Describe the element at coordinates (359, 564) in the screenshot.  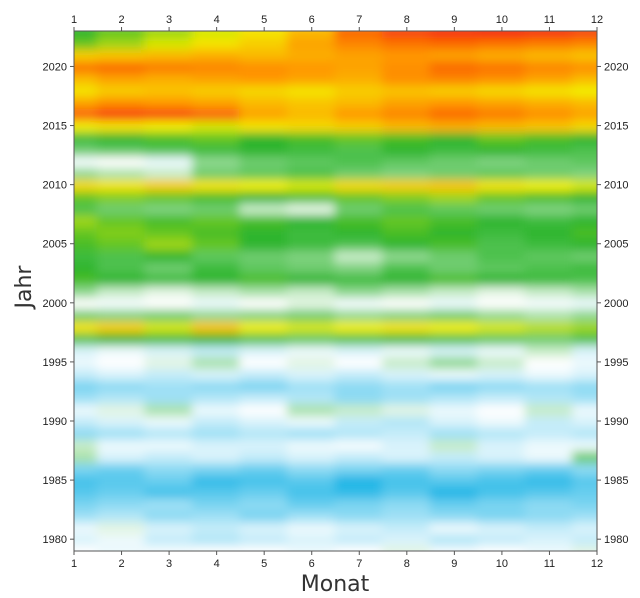
I see `x-tick-label-bottom: 7` at that location.